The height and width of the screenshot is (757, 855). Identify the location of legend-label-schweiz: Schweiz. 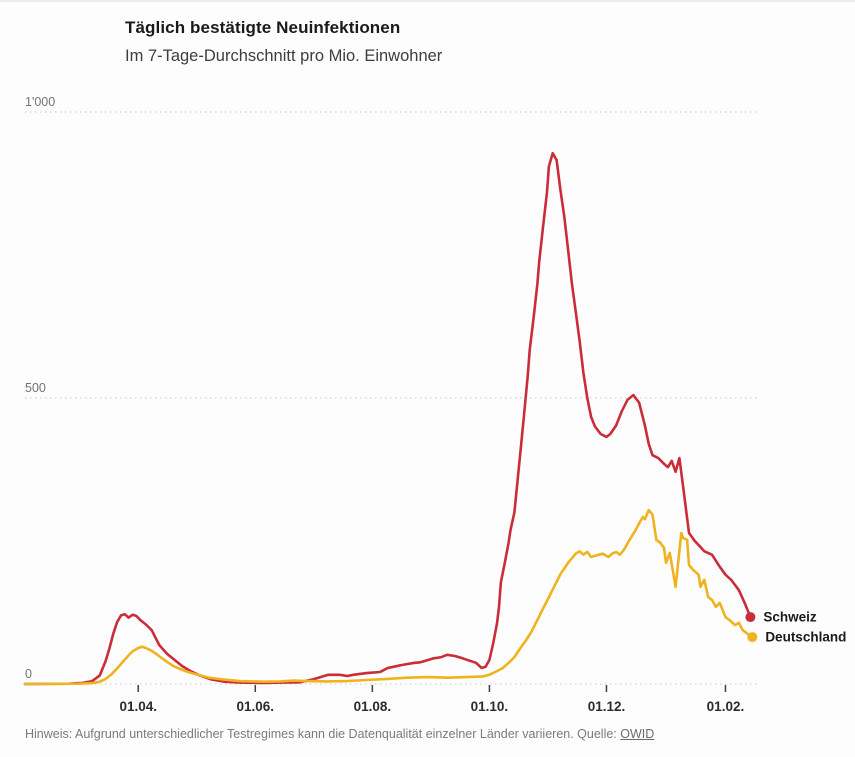
(790, 617).